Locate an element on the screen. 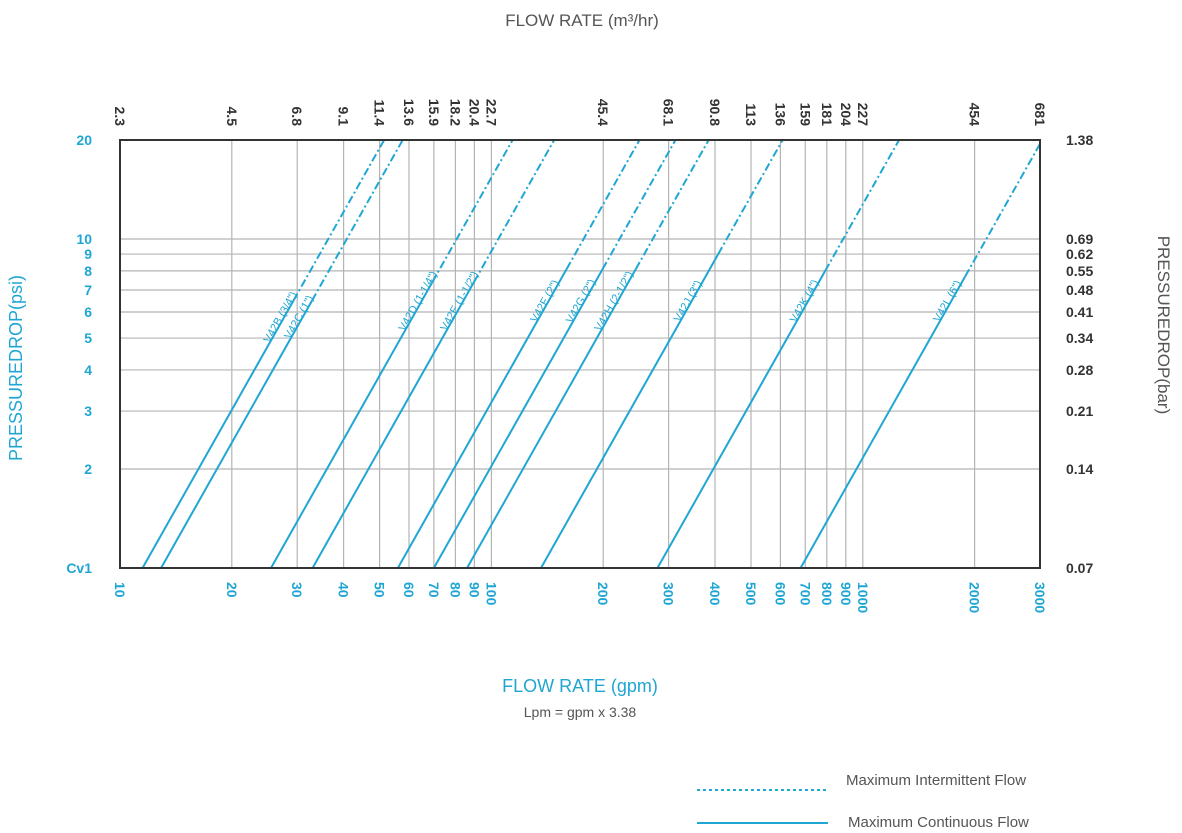  top-x-tick-label: 227 is located at coordinates (863, 115).